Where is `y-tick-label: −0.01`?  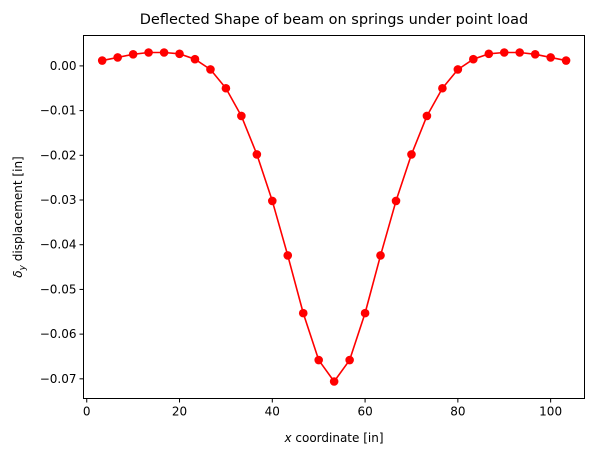 y-tick-label: −0.01 is located at coordinates (58, 111).